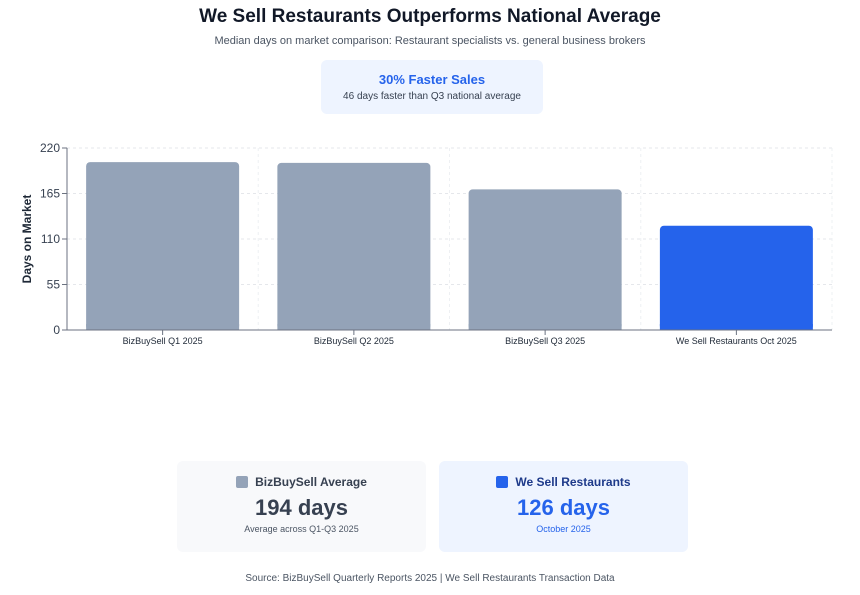 The image size is (860, 595). Describe the element at coordinates (563, 529) in the screenshot. I see `specialist-card-note: October 2025` at that location.